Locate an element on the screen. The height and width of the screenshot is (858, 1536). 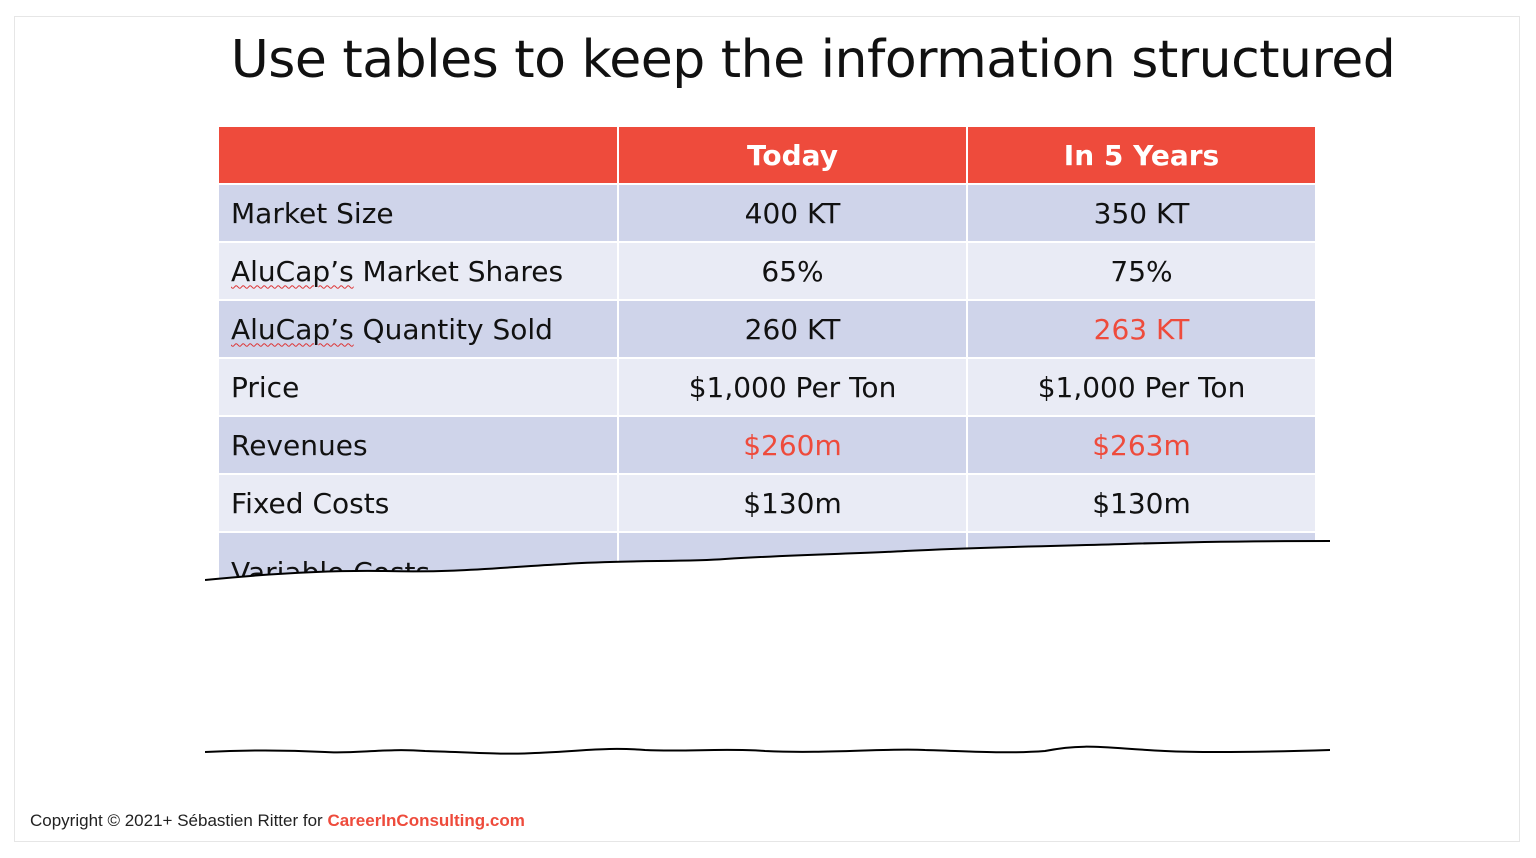
cell-in-5-years: 350 KT is located at coordinates (1142, 213).